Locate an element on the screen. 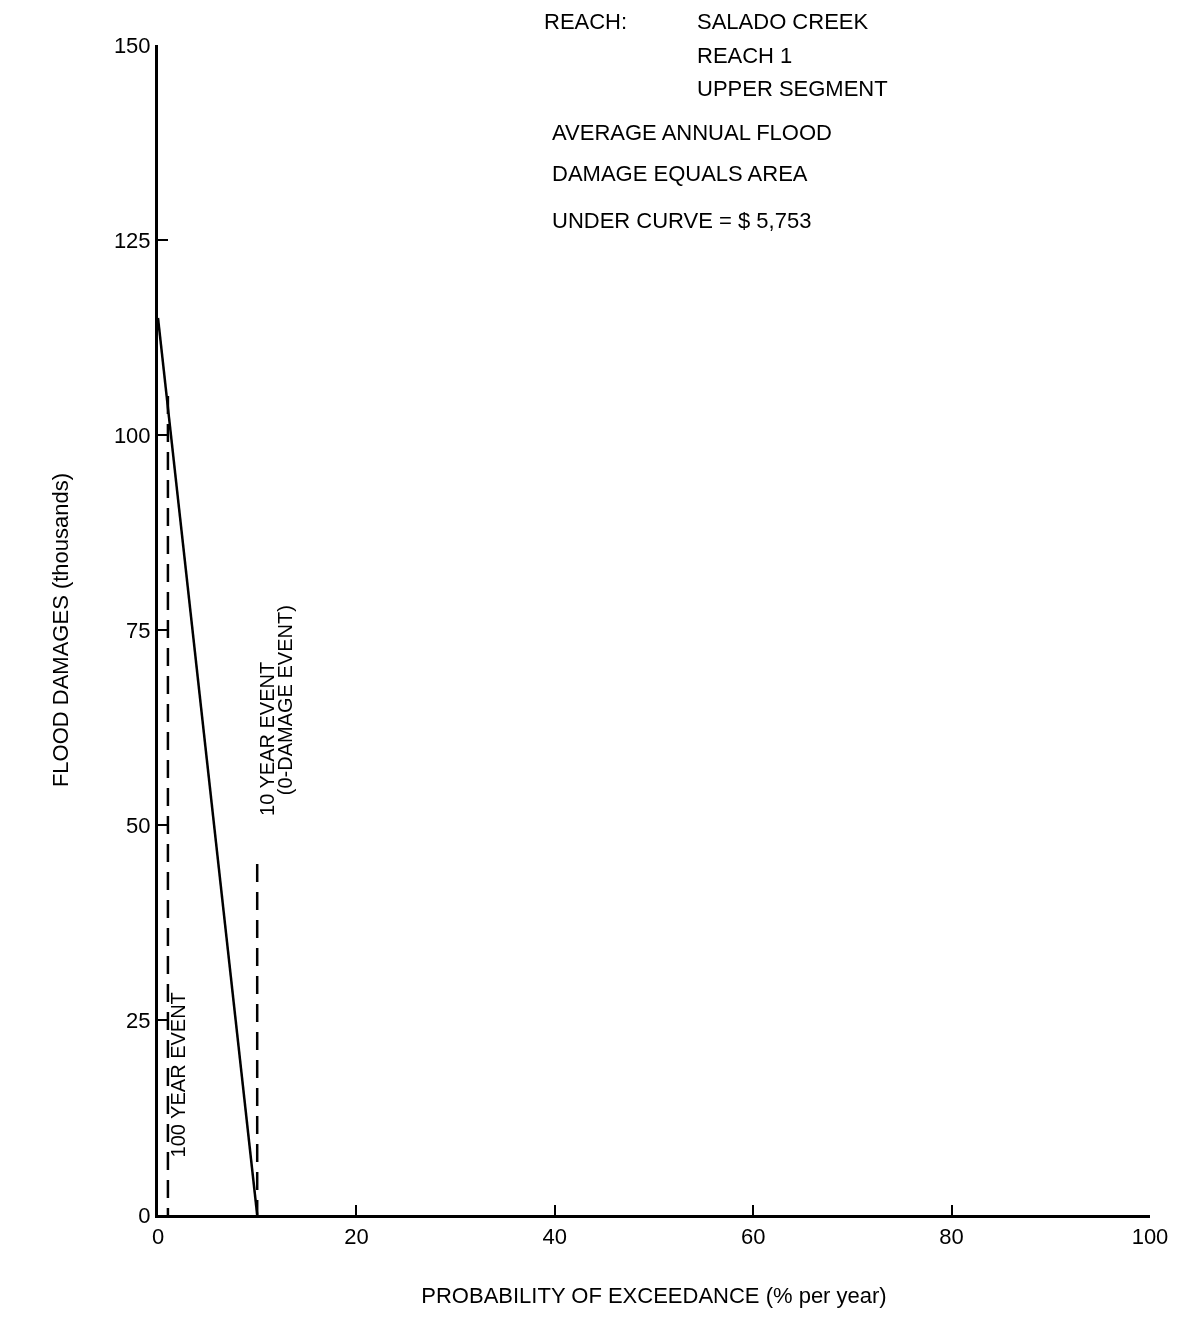 This screenshot has width=1186, height=1335. text: SALADO CREEK is located at coordinates (783, 21).